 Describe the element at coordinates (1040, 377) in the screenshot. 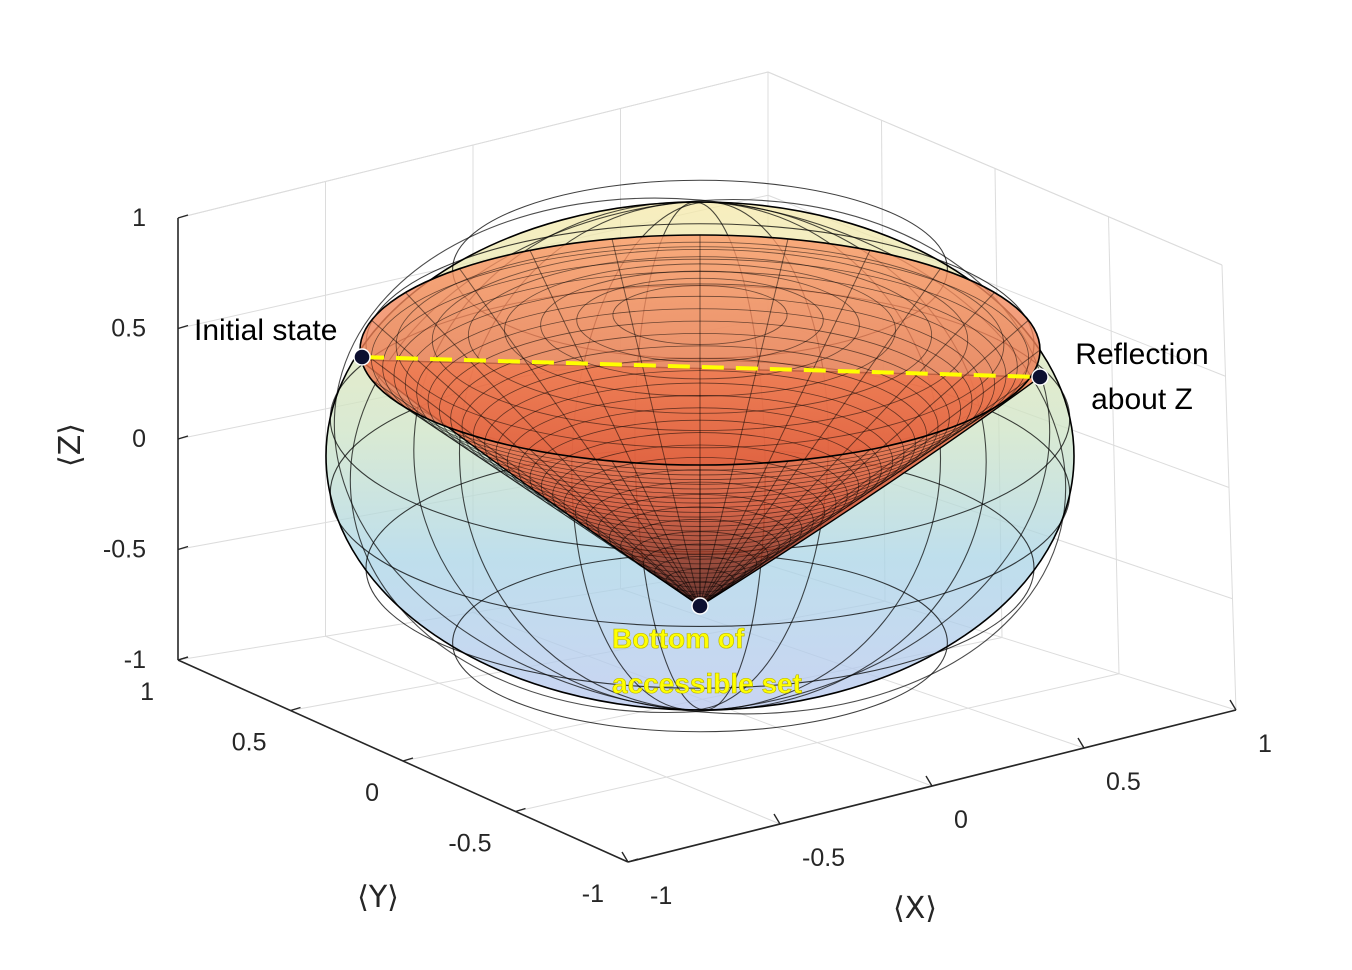

I see `point-reflection` at that location.